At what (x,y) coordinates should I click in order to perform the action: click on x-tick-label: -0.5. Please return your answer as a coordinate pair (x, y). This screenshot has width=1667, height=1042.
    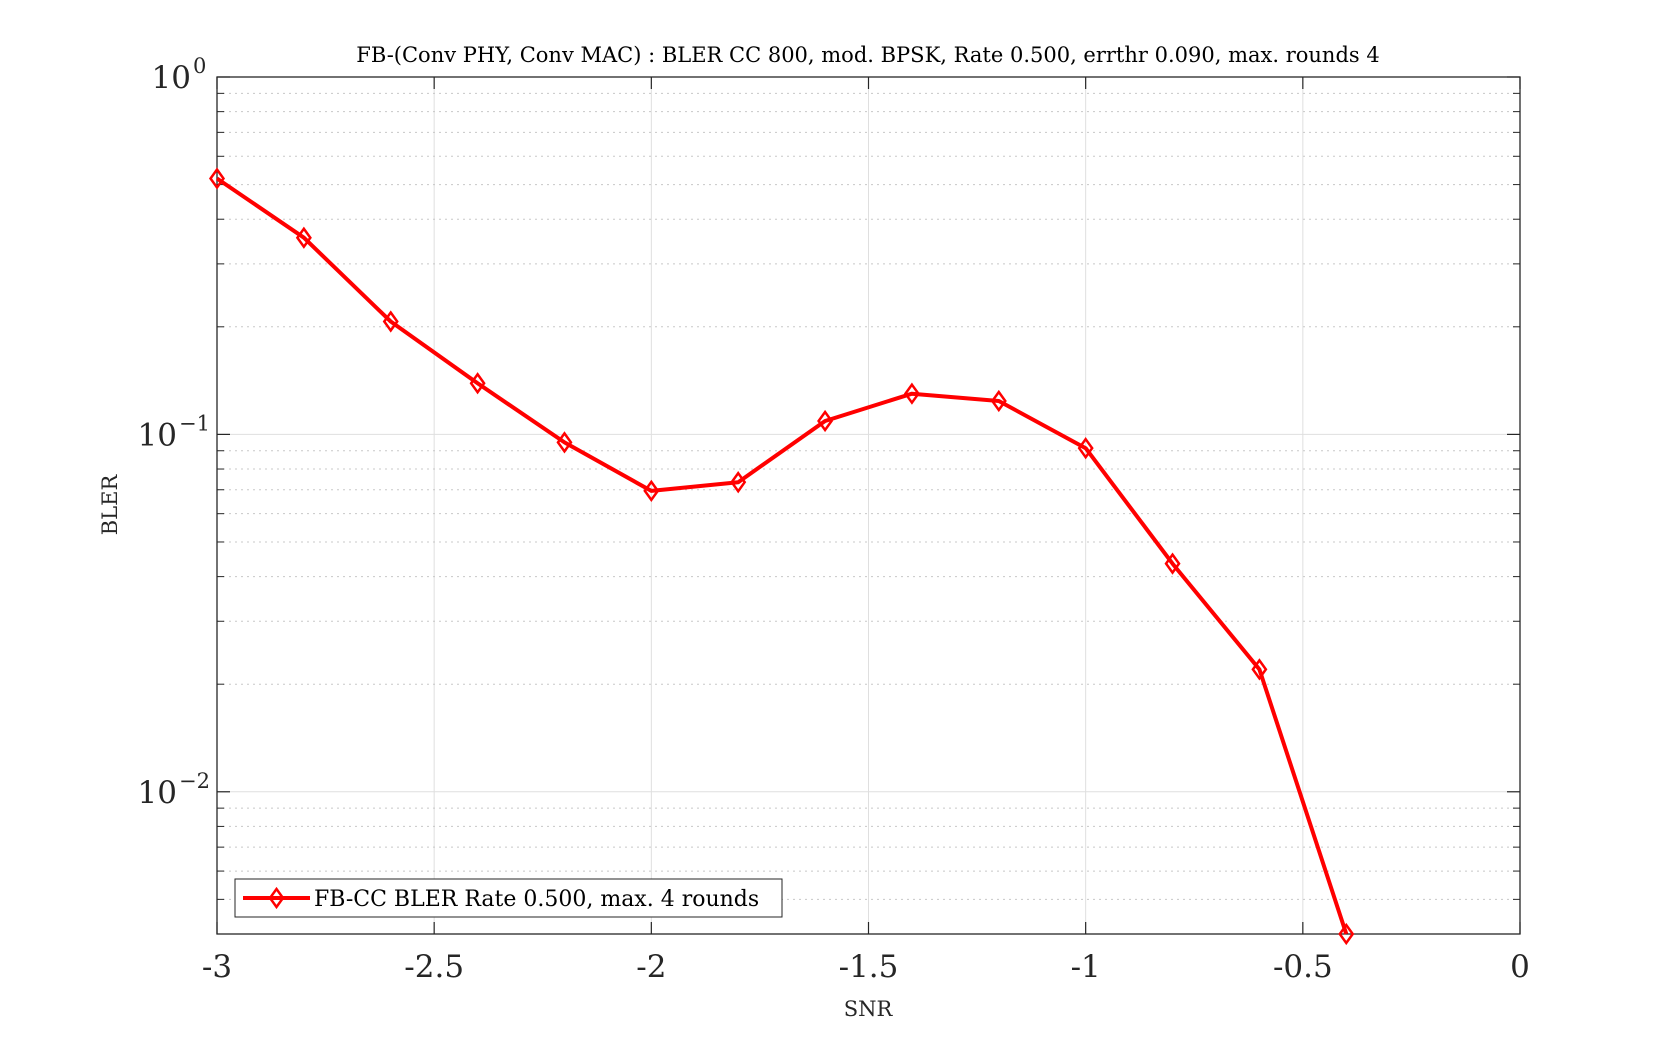
    Looking at the image, I should click on (1303, 967).